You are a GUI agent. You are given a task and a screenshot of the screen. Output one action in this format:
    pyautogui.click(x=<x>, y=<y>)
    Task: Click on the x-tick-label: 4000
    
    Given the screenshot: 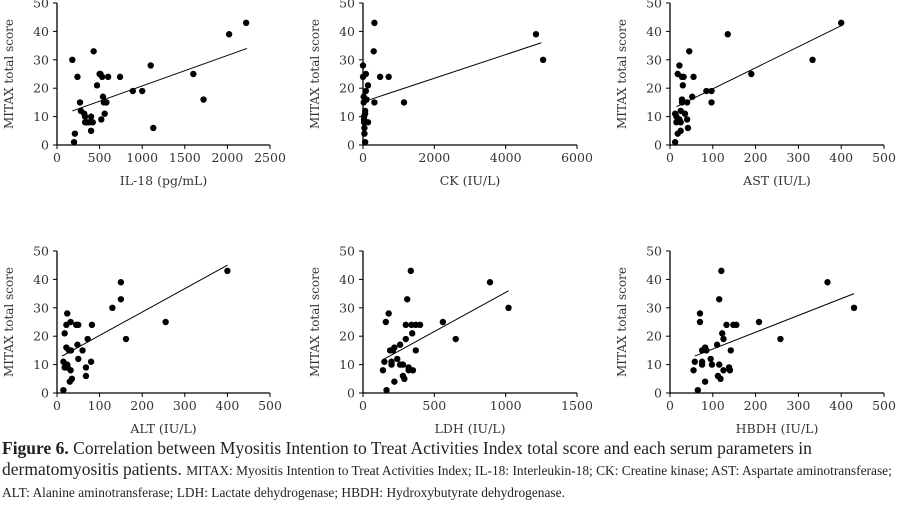 What is the action you would take?
    pyautogui.click(x=506, y=157)
    